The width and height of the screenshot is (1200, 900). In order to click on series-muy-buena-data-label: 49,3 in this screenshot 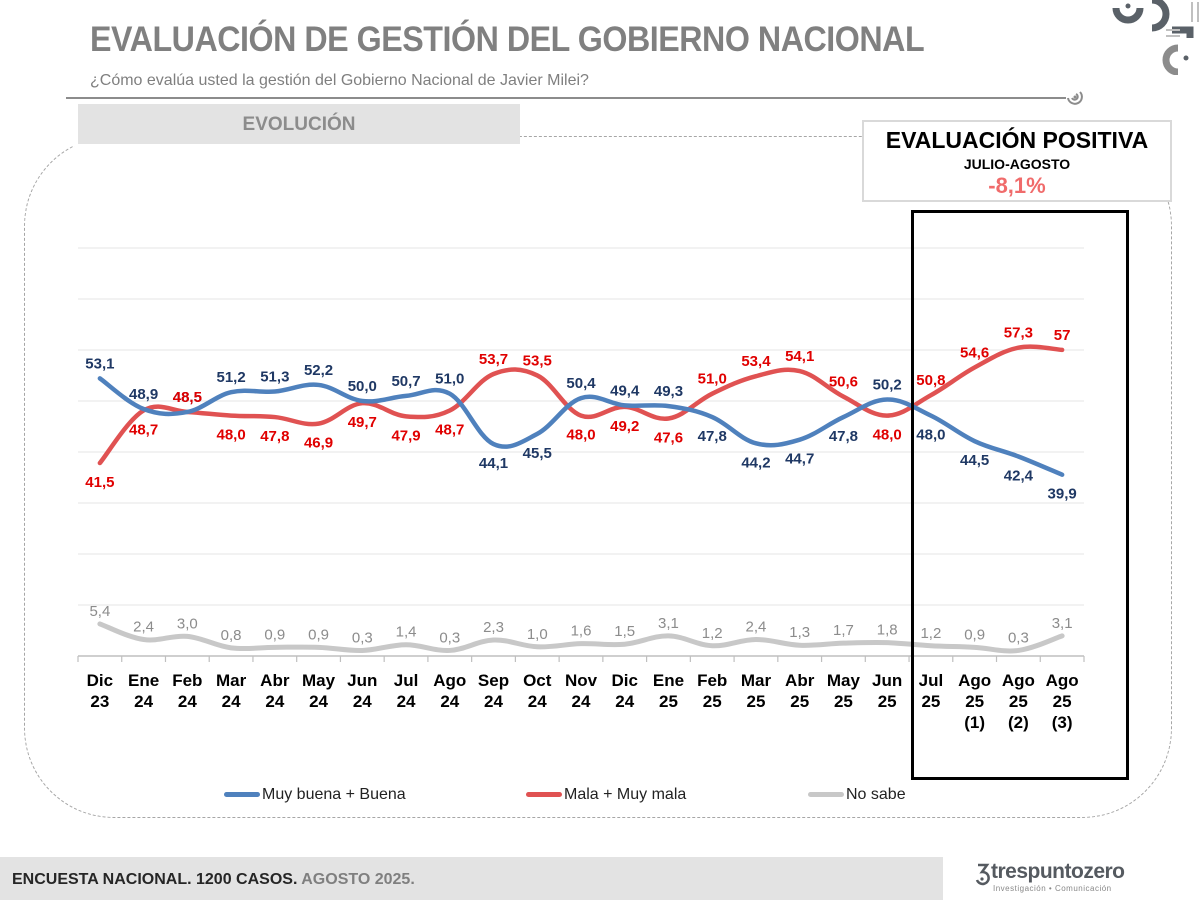, I will do `click(668, 391)`.